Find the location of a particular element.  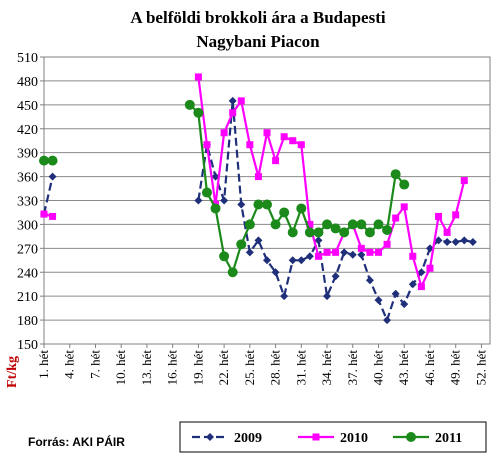

x-tick-label: 28. hét is located at coordinates (275, 368).